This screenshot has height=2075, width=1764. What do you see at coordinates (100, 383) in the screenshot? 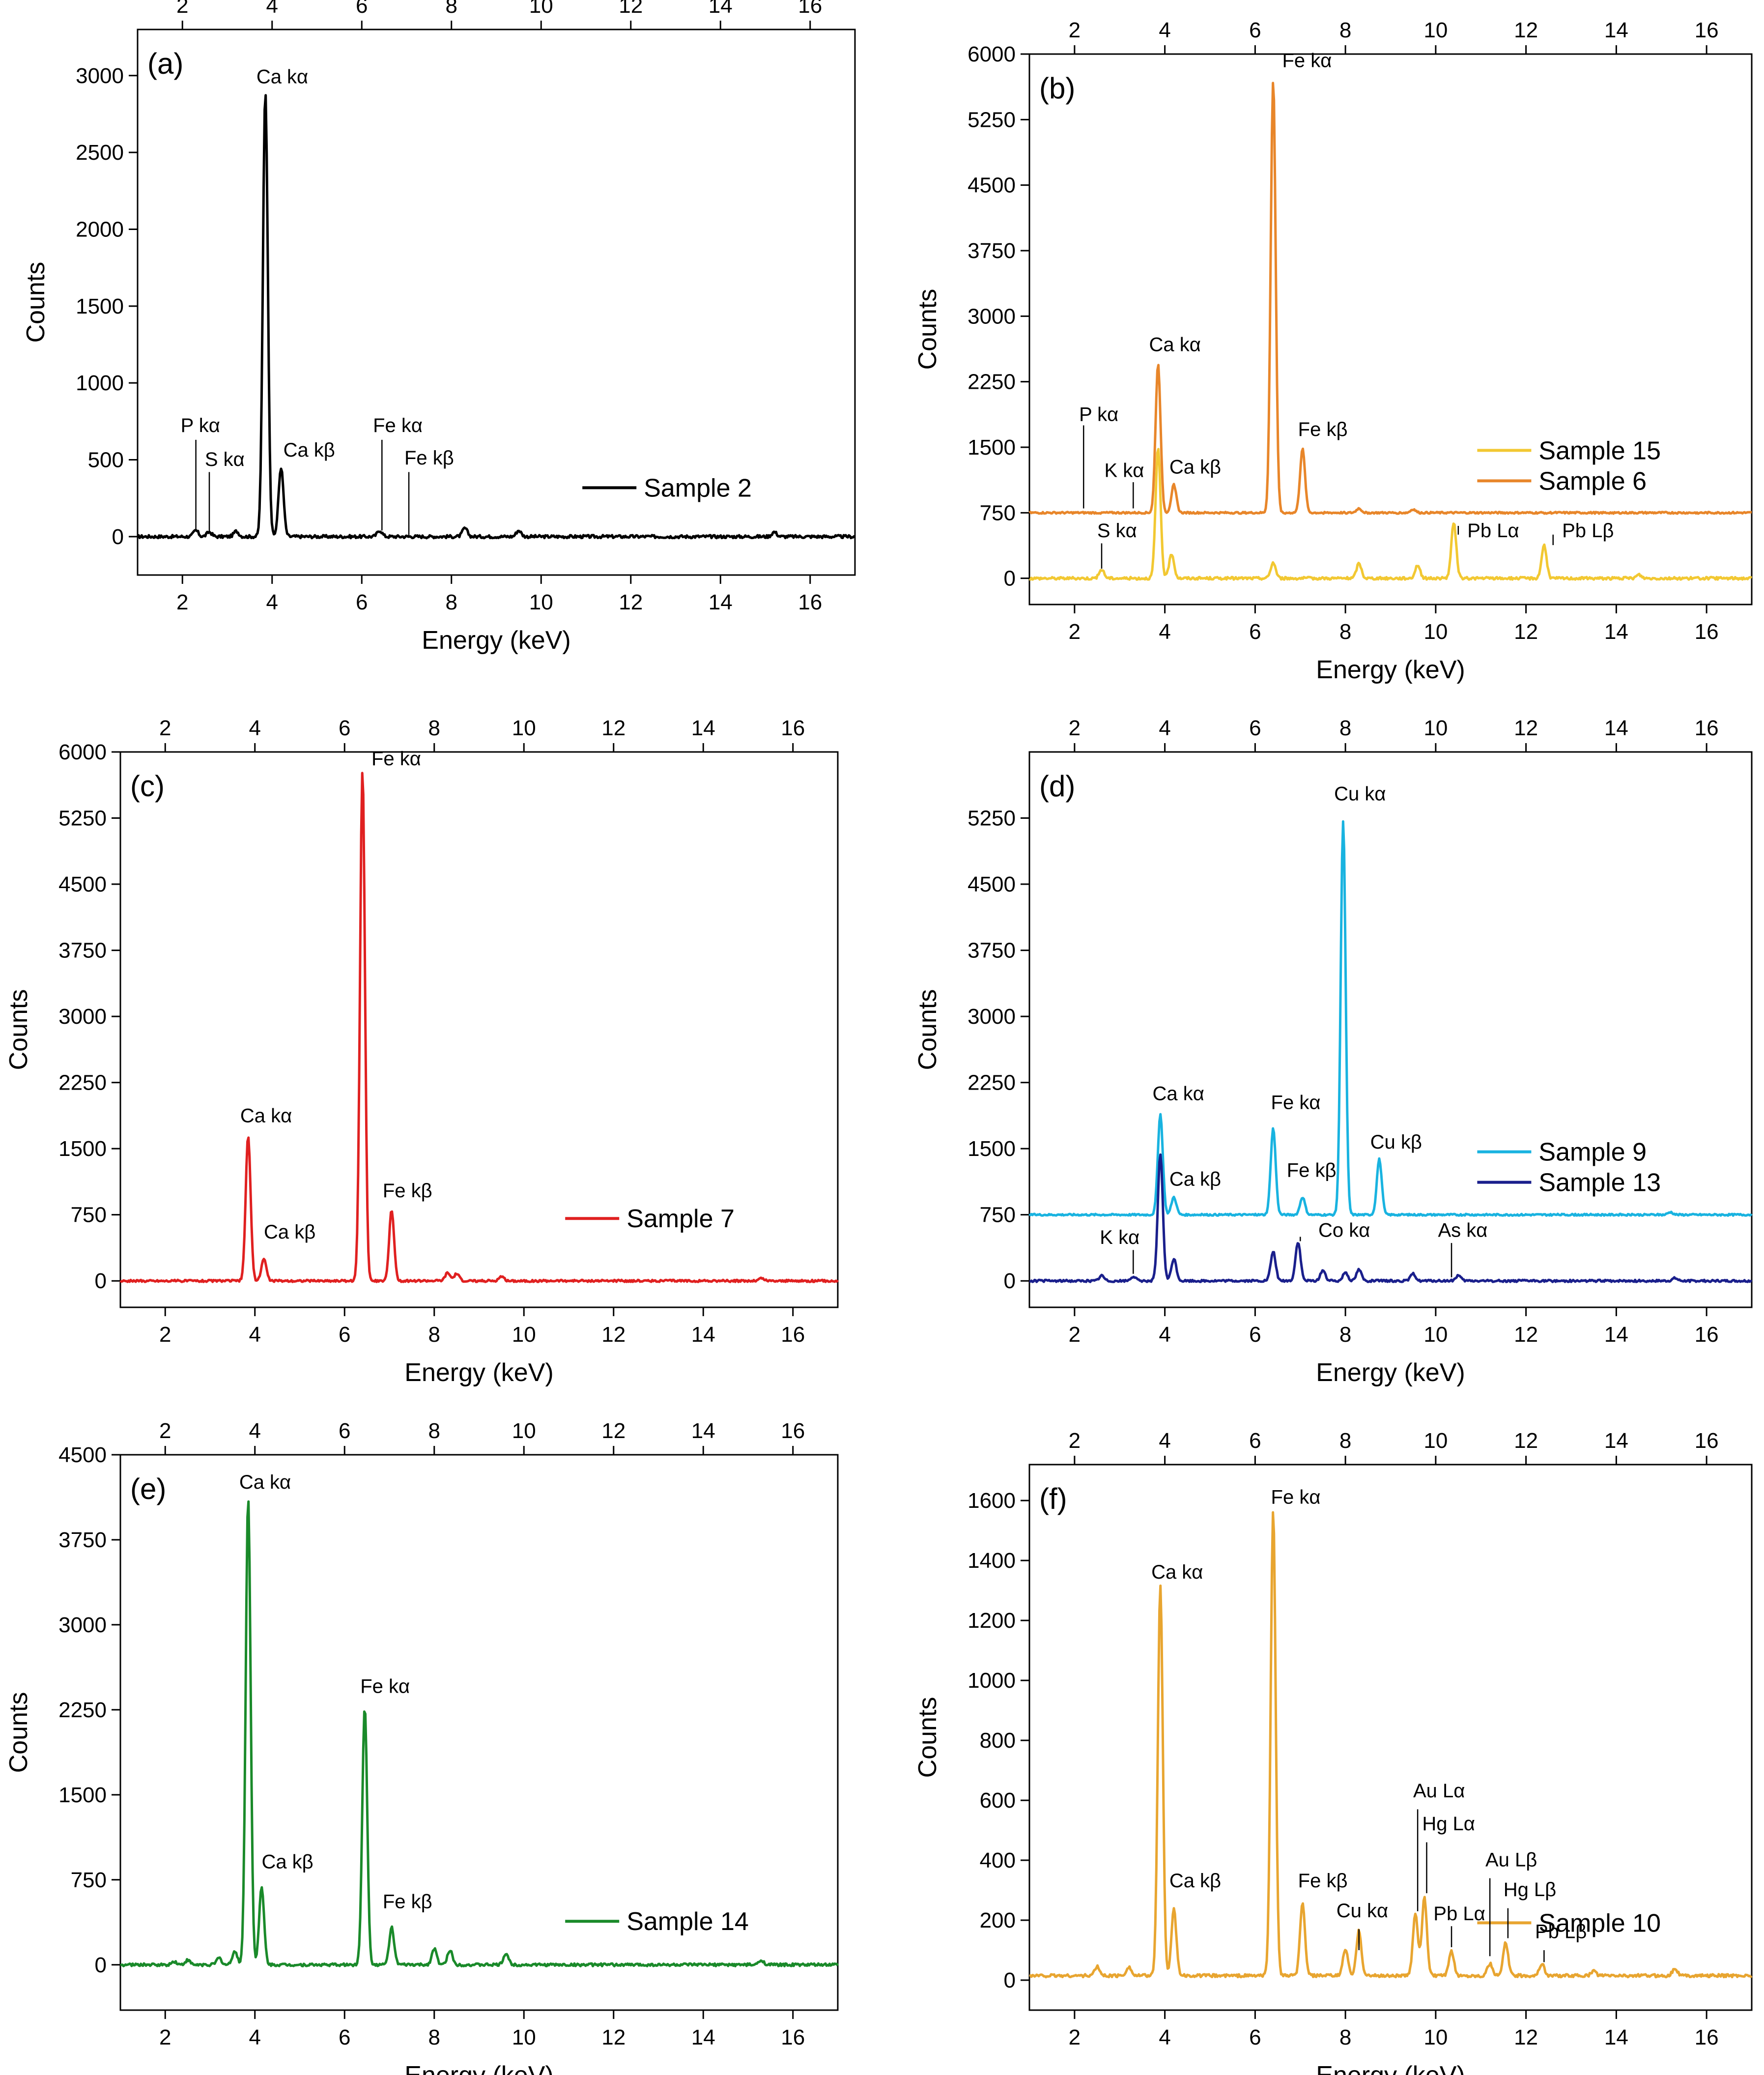
I see `y-tick-label: 1000` at bounding box center [100, 383].